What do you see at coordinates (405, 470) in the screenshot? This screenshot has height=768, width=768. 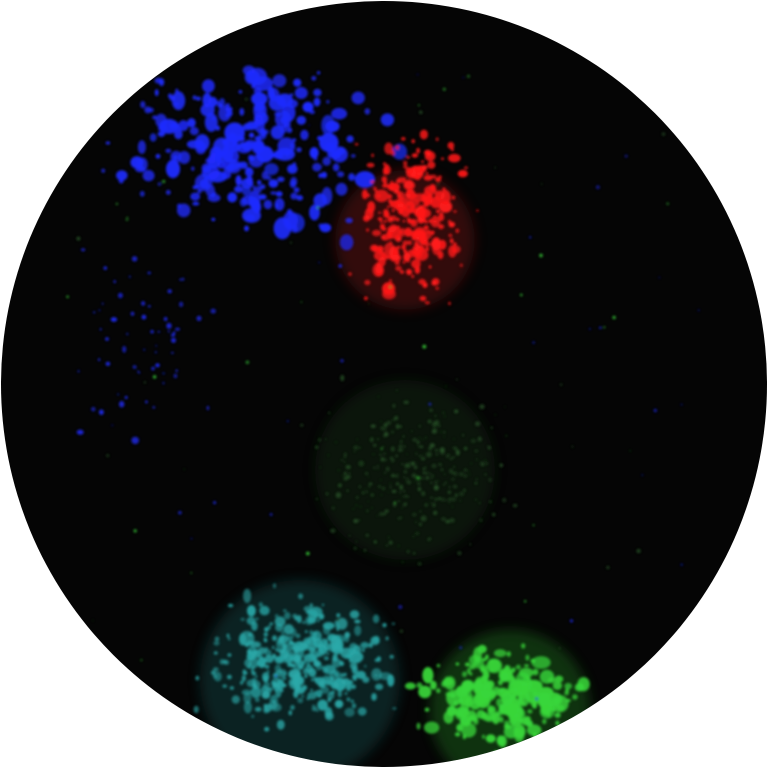 I see `dim-green-haze` at bounding box center [405, 470].